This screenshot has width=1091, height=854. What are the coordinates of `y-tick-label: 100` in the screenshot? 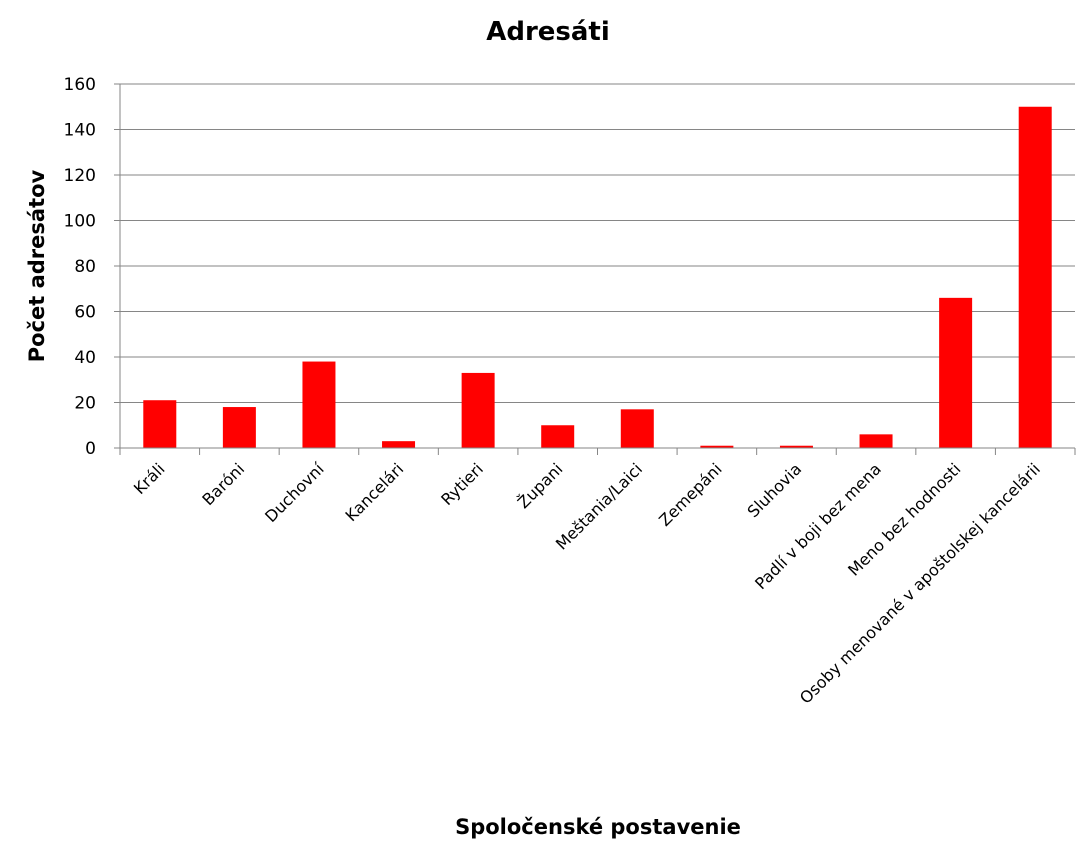 It's located at (80, 222).